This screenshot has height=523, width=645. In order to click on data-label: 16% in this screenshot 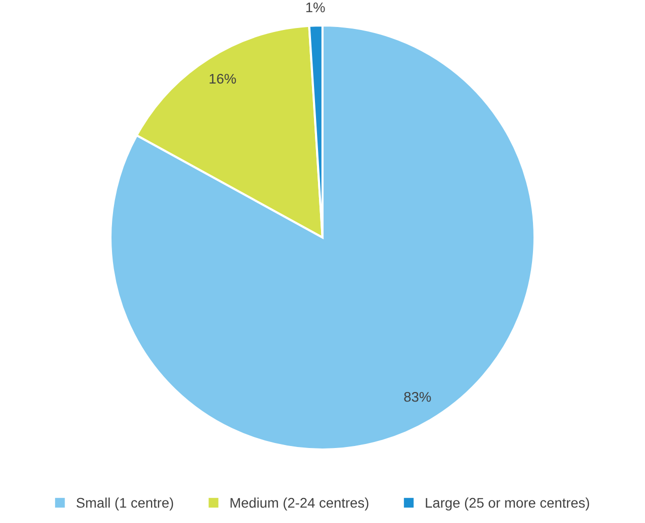, I will do `click(223, 79)`.